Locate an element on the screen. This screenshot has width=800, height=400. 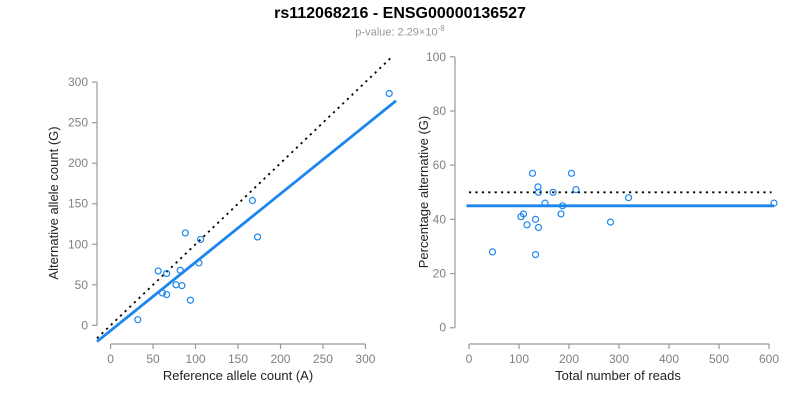
y-tick-label: 150 is located at coordinates (78, 204).